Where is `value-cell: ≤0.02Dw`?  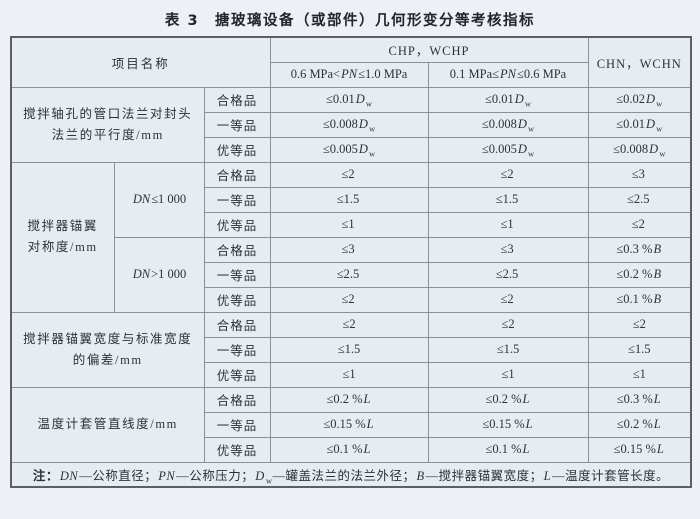
value-cell: ≤0.02Dw is located at coordinates (639, 99).